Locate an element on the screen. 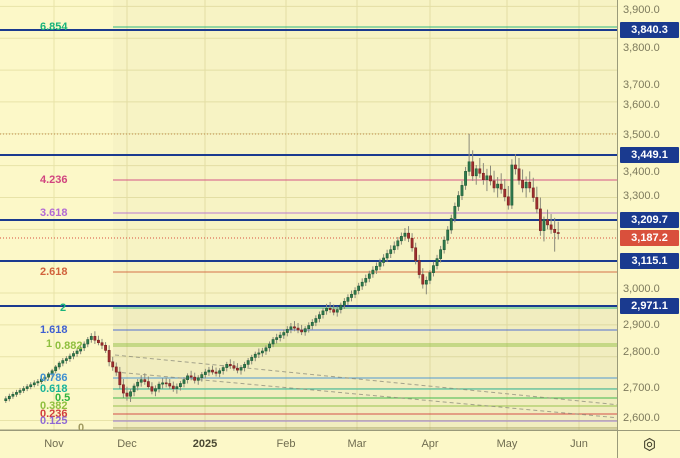 Image resolution: width=680 pixels, height=458 pixels. time-scale: Nov Dec 2025 Feb Mar Apr May Jun is located at coordinates (340, 444).